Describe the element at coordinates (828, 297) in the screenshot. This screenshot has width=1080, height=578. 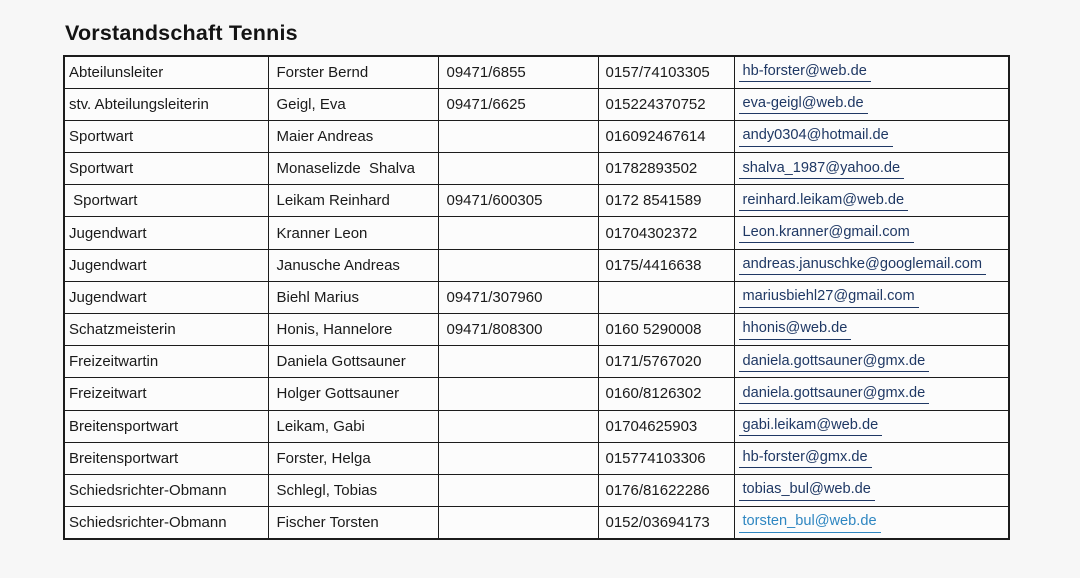
I see `email-link: mariusbiehl27@gmail.com` at that location.